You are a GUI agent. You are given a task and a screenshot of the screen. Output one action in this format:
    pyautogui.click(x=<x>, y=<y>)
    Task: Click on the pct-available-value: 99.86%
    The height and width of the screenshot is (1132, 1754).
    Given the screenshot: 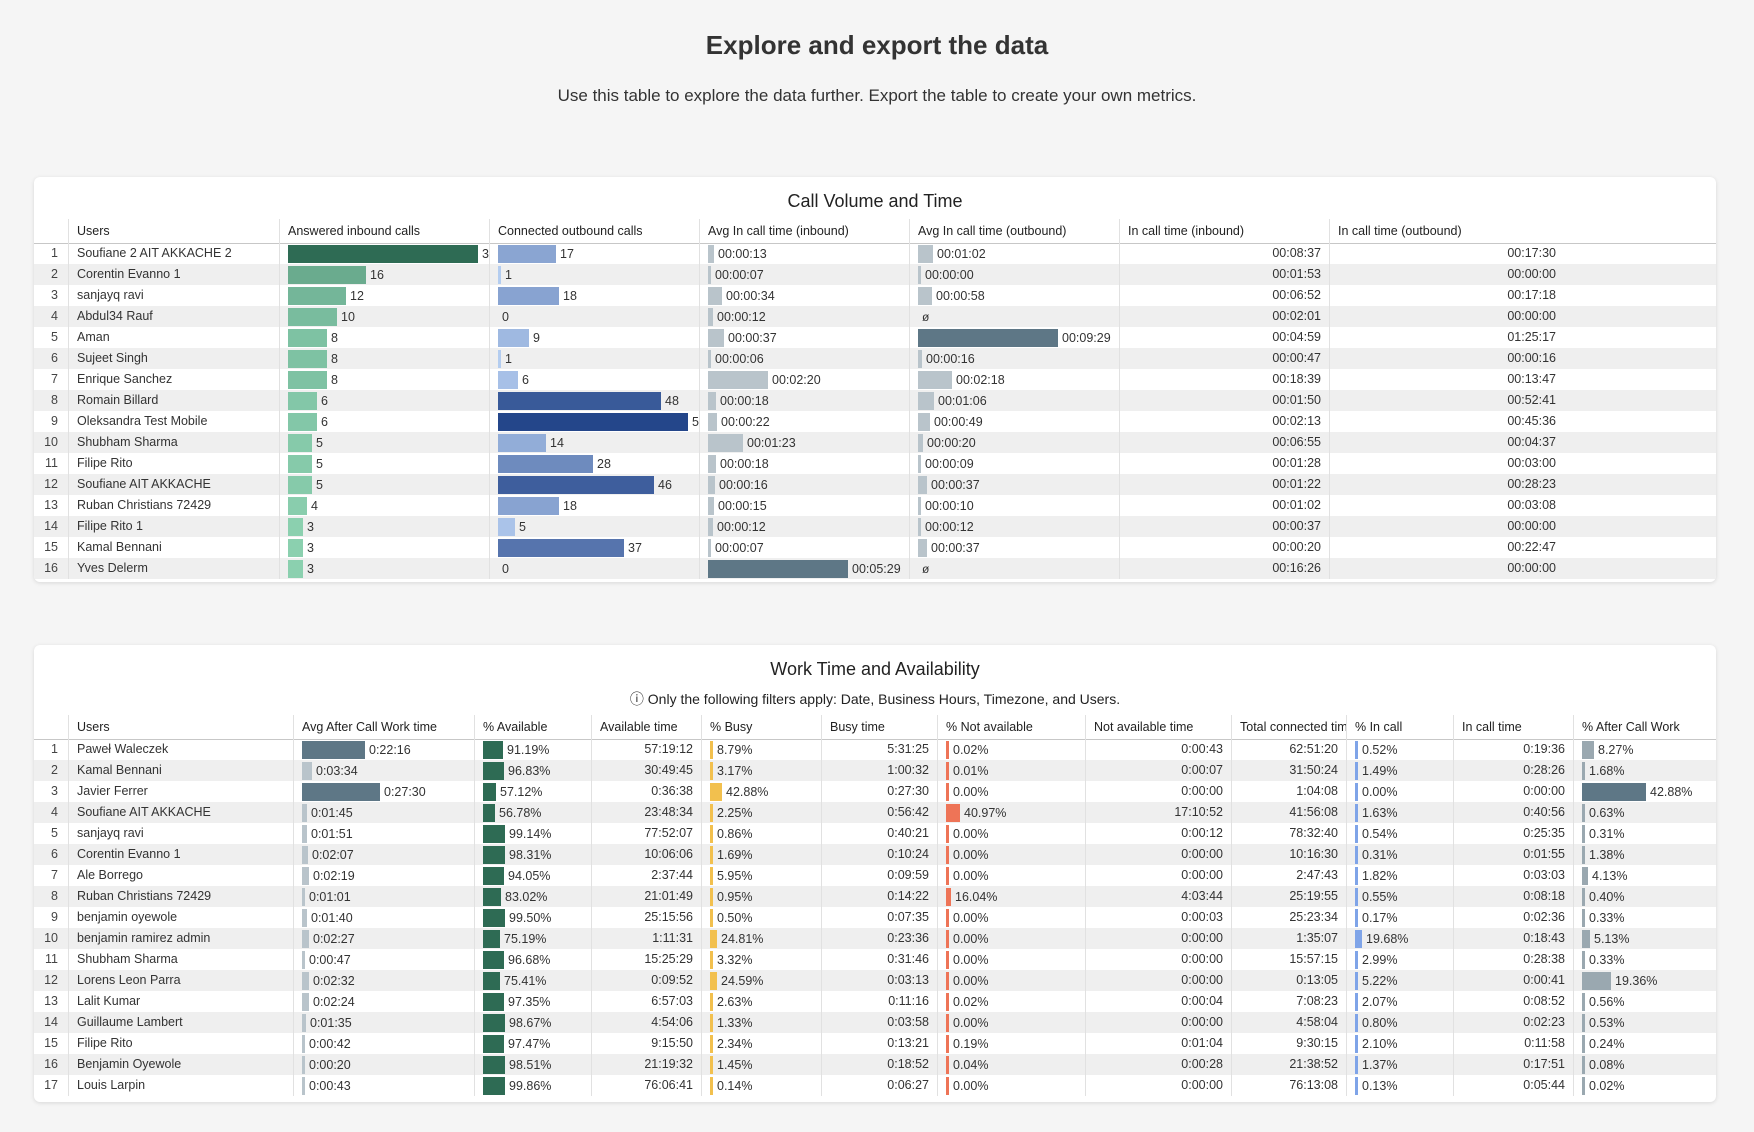 What is the action you would take?
    pyautogui.click(x=530, y=1086)
    